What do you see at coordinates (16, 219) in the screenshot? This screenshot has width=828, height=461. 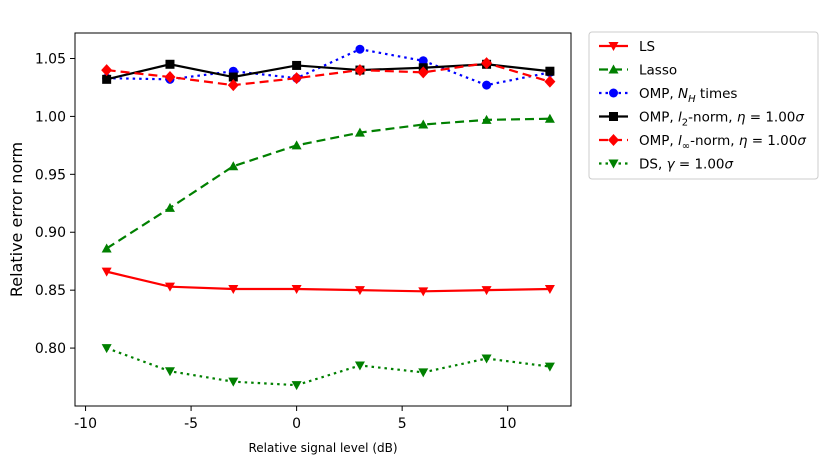 I see `y-axis-title: Relative error norm` at bounding box center [16, 219].